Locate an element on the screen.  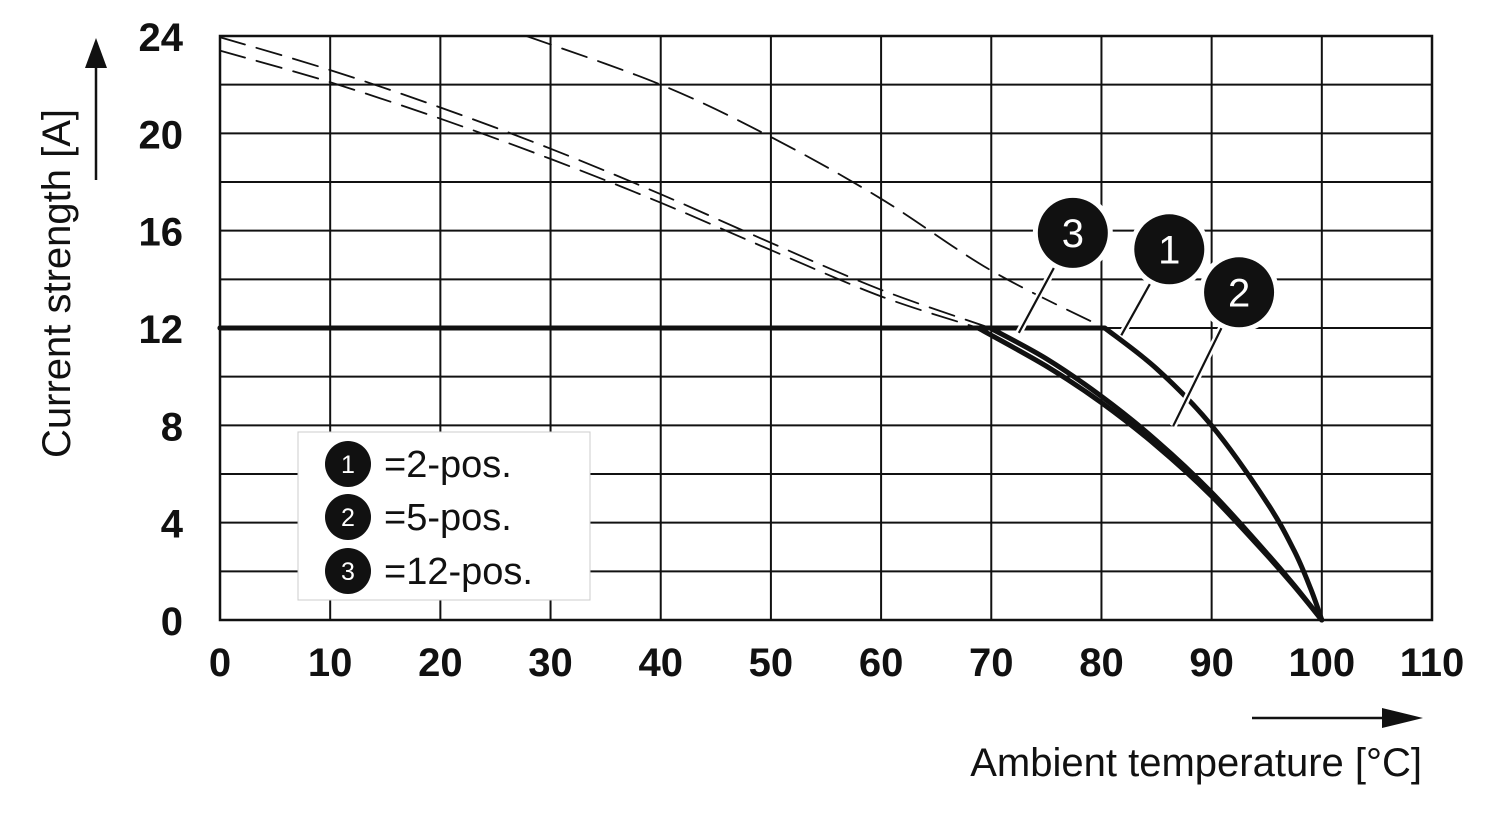
x-tick-label: 10 is located at coordinates (330, 663).